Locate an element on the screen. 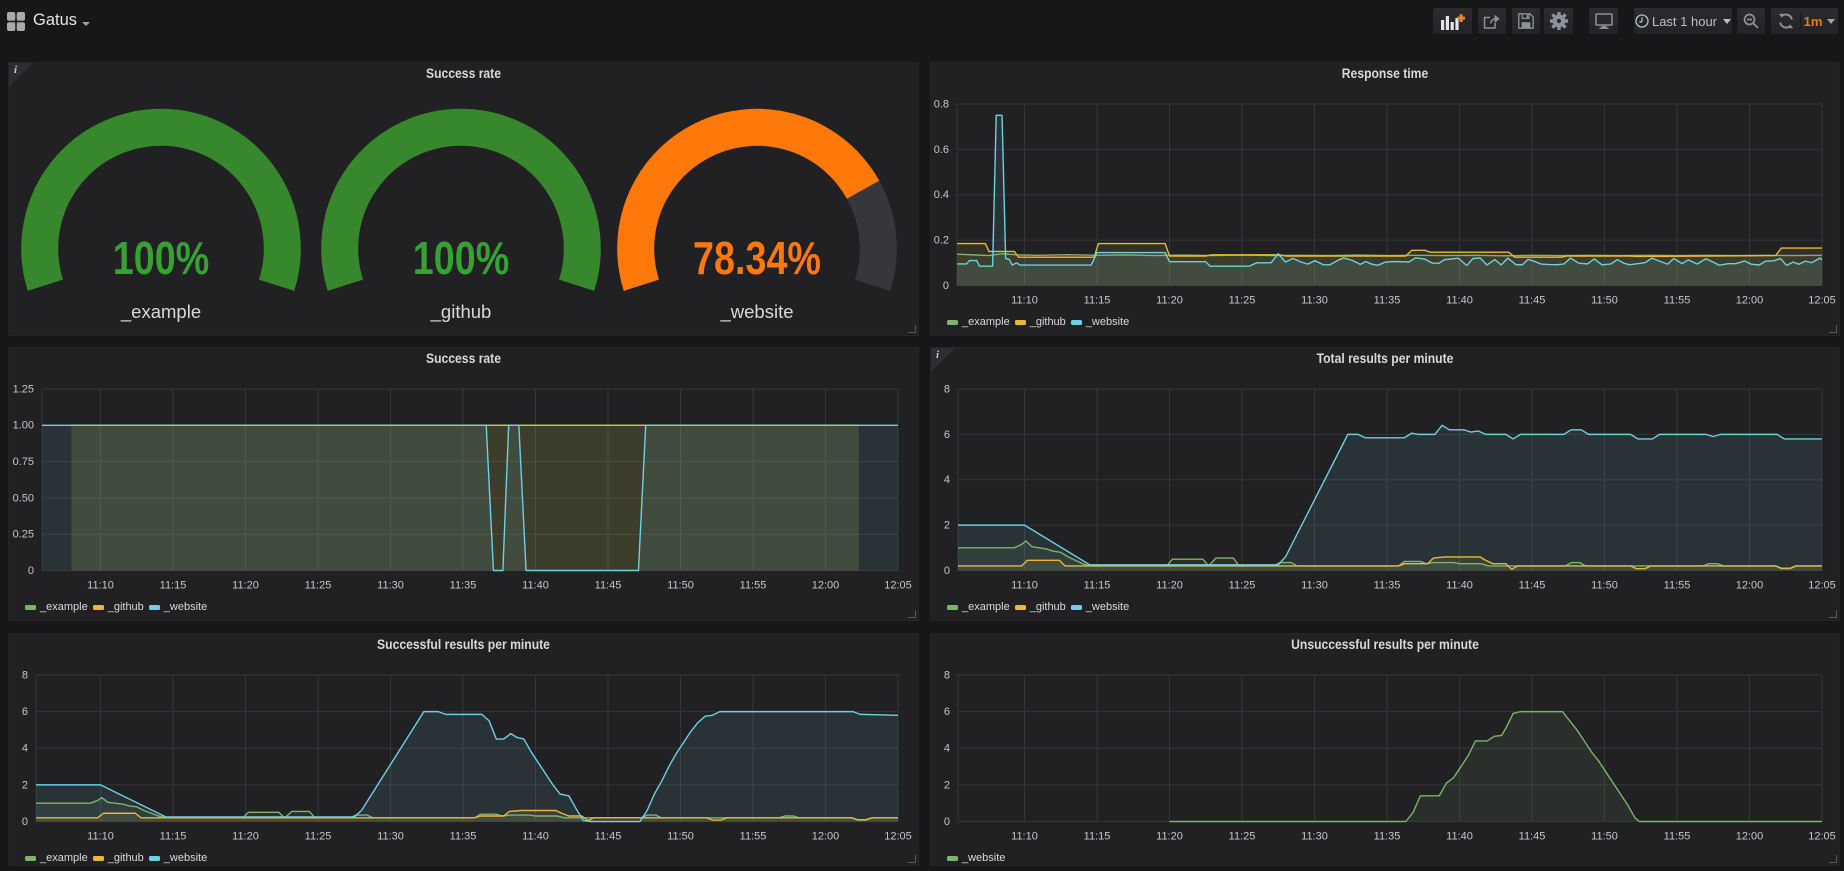 Image resolution: width=1844 pixels, height=871 pixels. svg-text: 0.25 is located at coordinates (23, 535).